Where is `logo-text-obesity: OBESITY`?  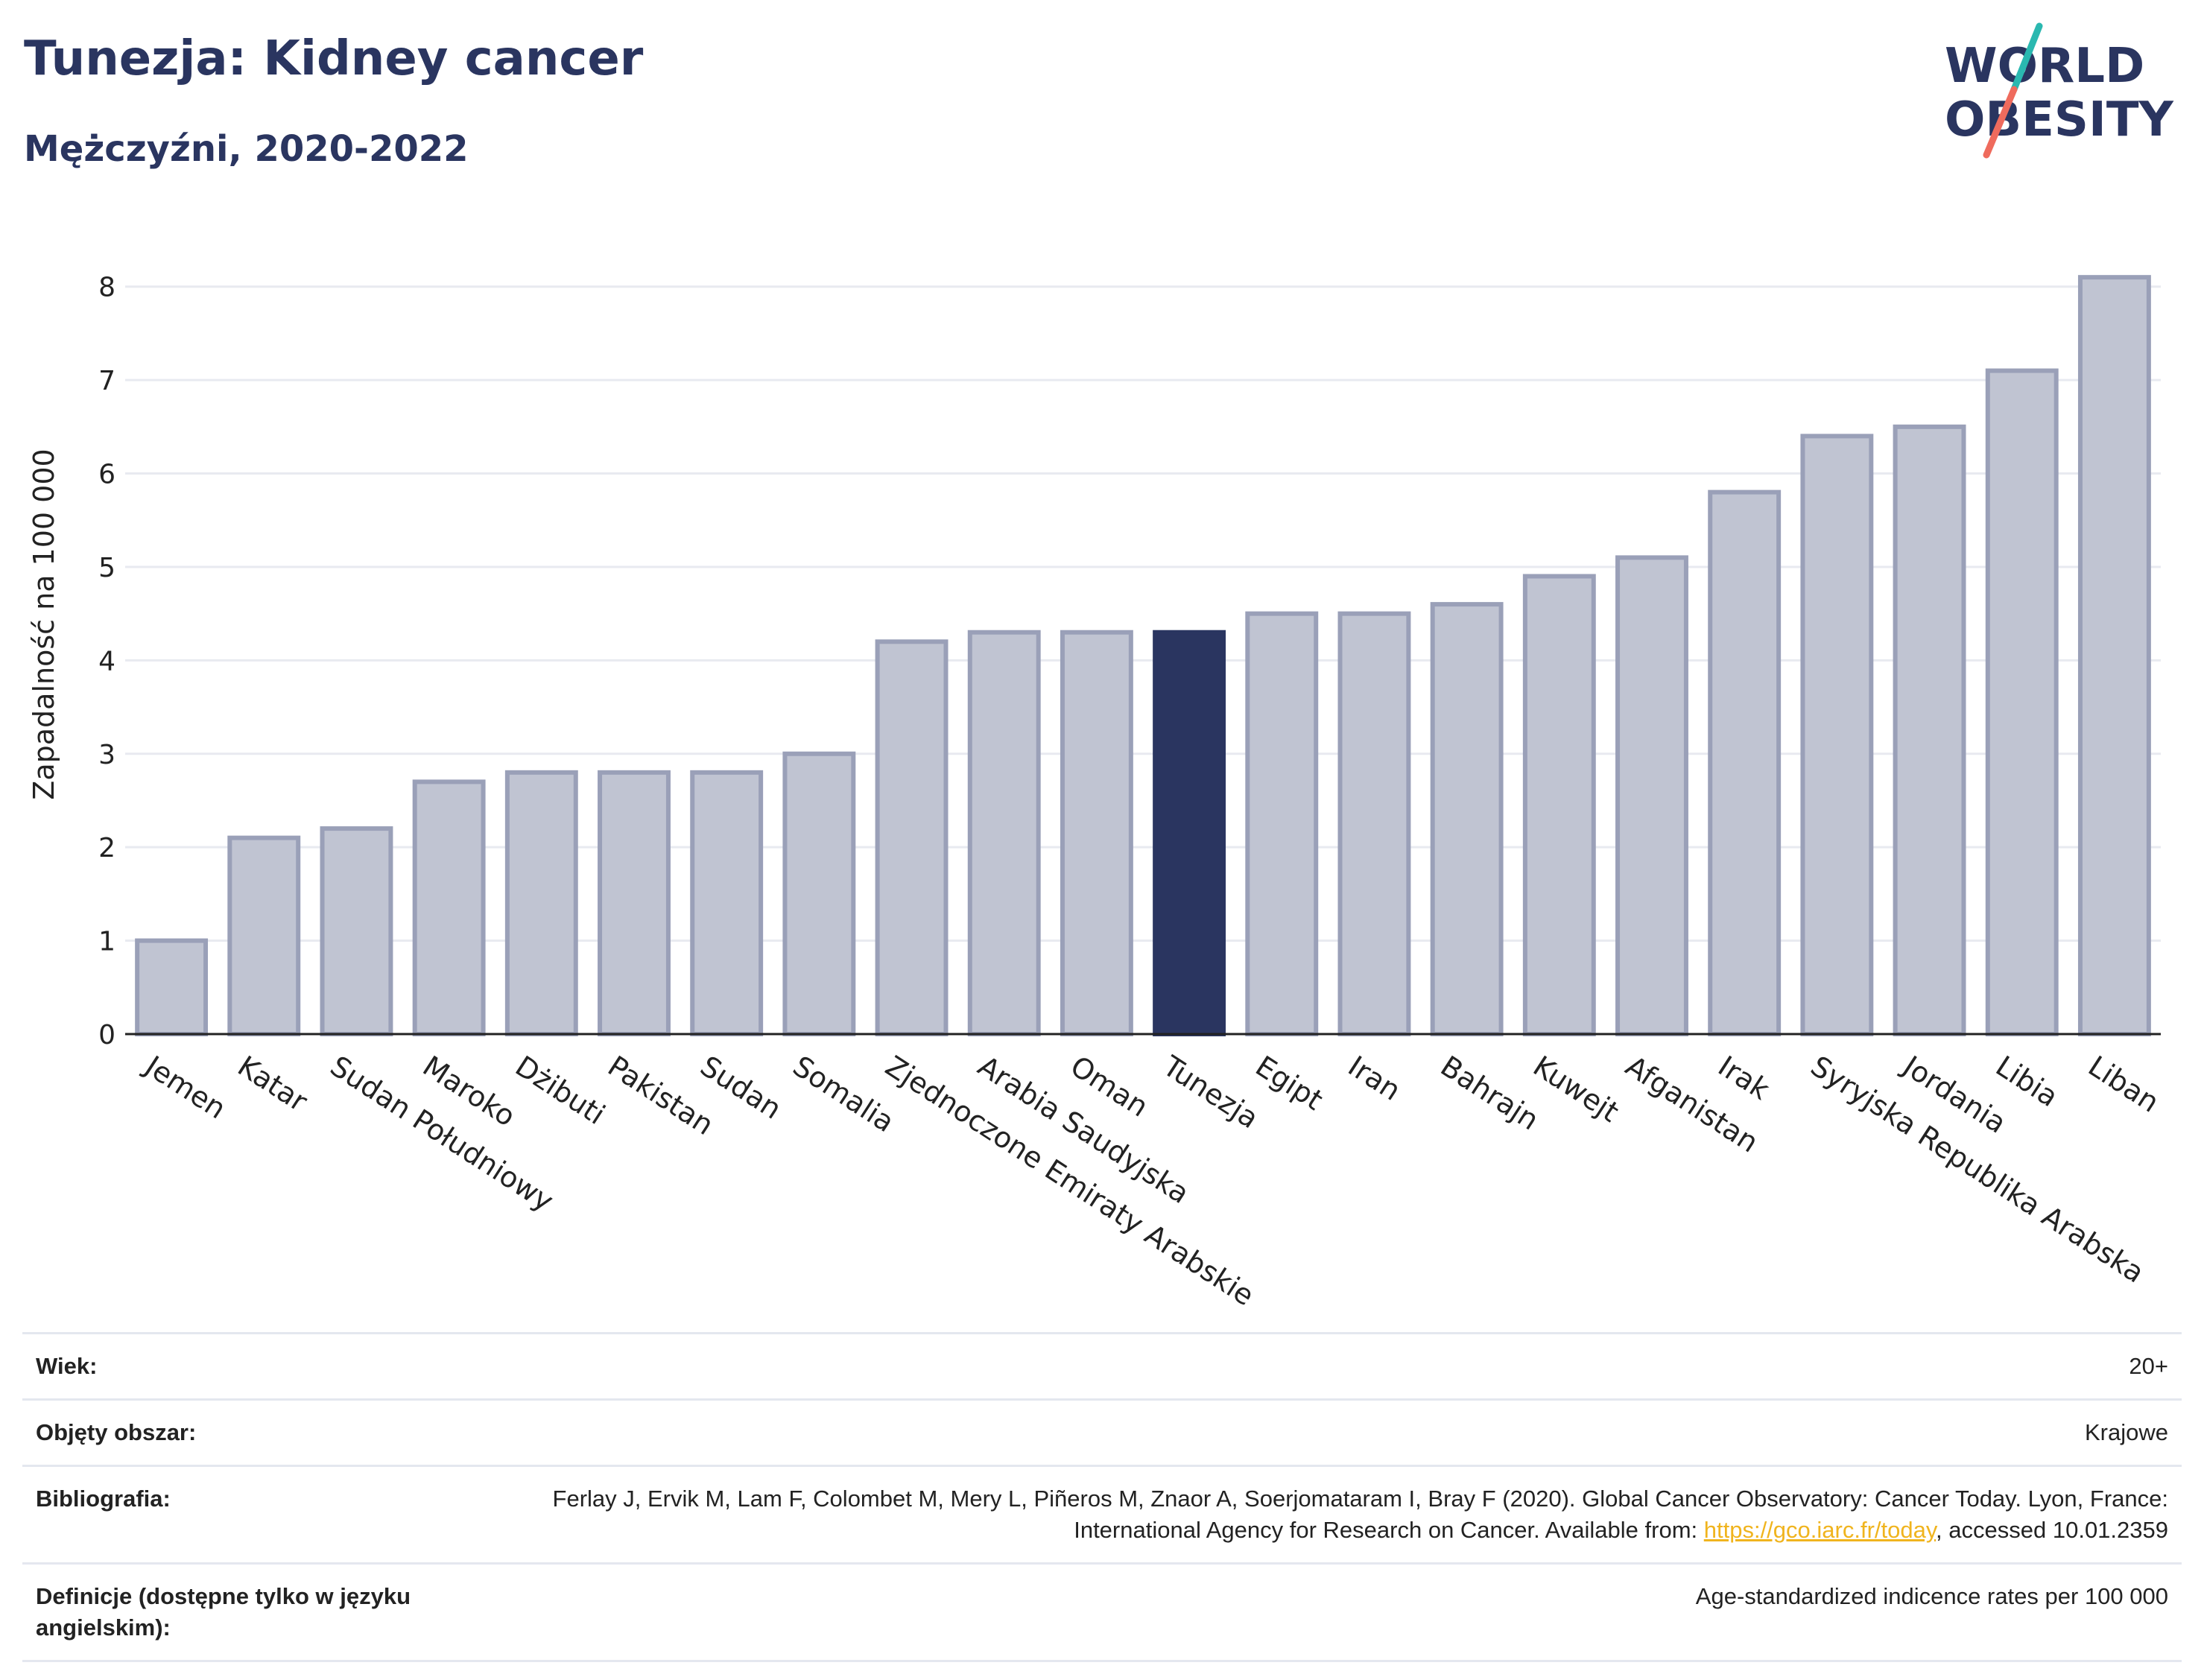
logo-text-obesity: OBESITY is located at coordinates (2059, 120).